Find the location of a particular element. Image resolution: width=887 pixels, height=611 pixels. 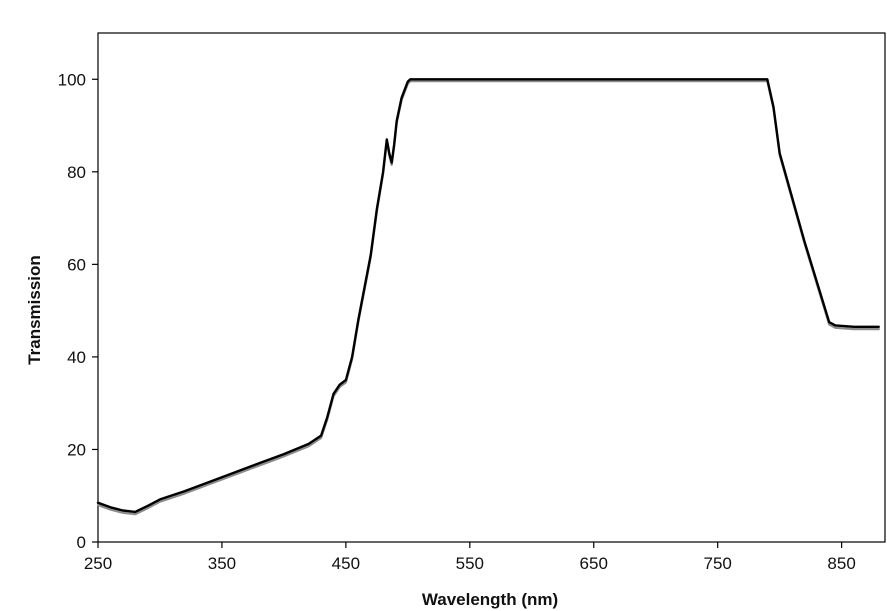

y-axis-ticks: 0 20 40 60 80 100 is located at coordinates (78, 311).